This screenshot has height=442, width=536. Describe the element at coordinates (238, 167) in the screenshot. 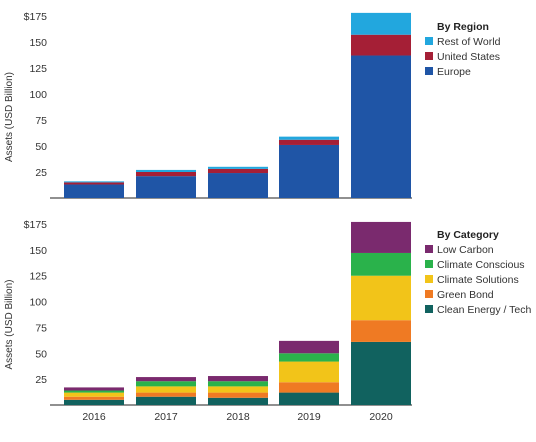

I see `bar-1-2018-rest-of-world` at that location.